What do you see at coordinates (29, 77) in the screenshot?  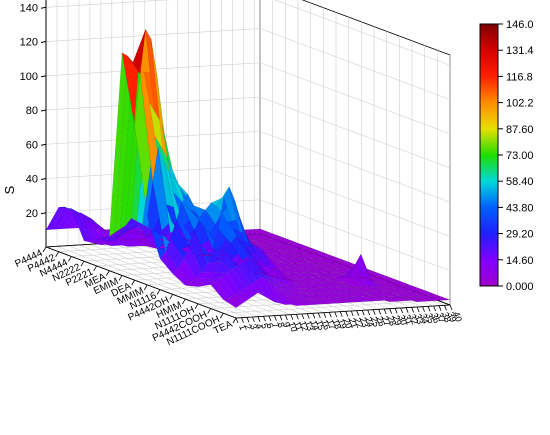 I see `z-tick-label: 100` at bounding box center [29, 77].